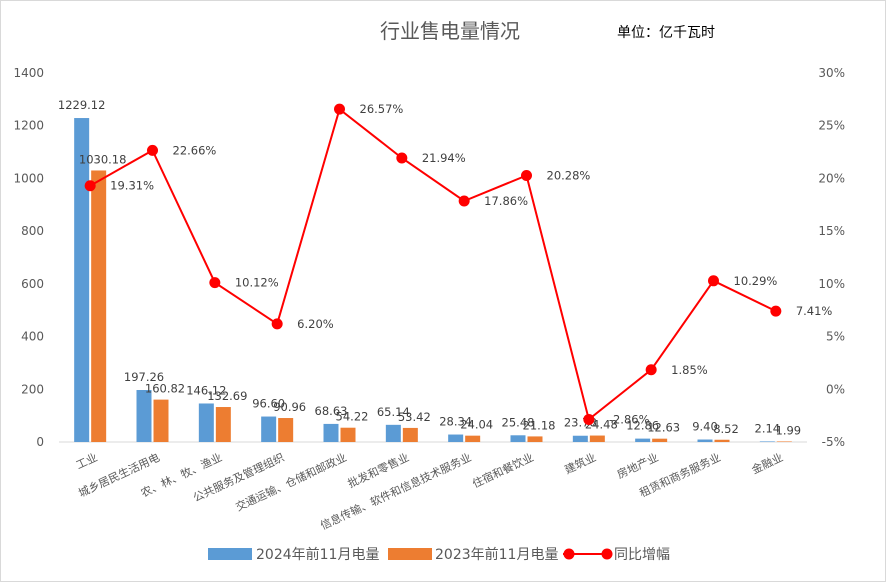  Describe the element at coordinates (756, 281) in the screenshot. I see `growth-value-label: 10.29%` at that location.